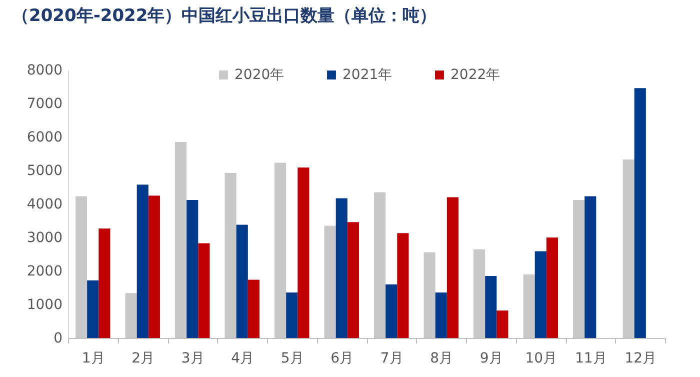  What do you see at coordinates (259, 75) in the screenshot?
I see `legend-label: 2020年` at bounding box center [259, 75].